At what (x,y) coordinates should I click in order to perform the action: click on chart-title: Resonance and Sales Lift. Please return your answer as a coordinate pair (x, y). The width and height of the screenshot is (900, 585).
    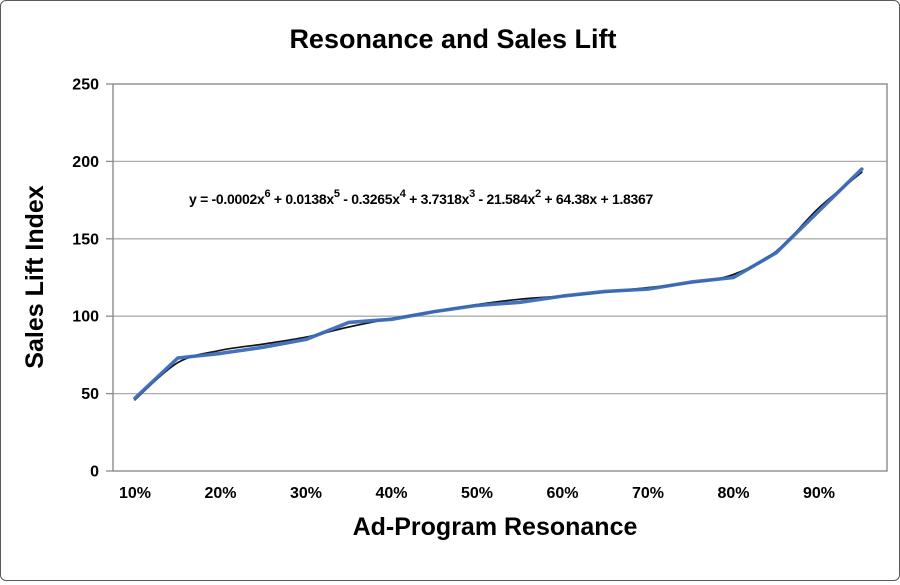
    Looking at the image, I should click on (452, 39).